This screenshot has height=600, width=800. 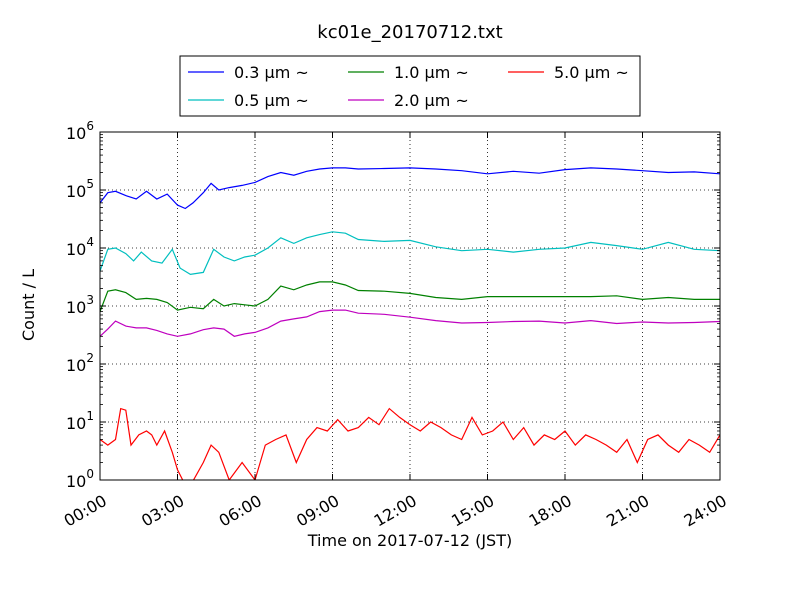 What do you see at coordinates (409, 540) in the screenshot?
I see `x-axis-label: Time on 2017-07-12 (JST)` at bounding box center [409, 540].